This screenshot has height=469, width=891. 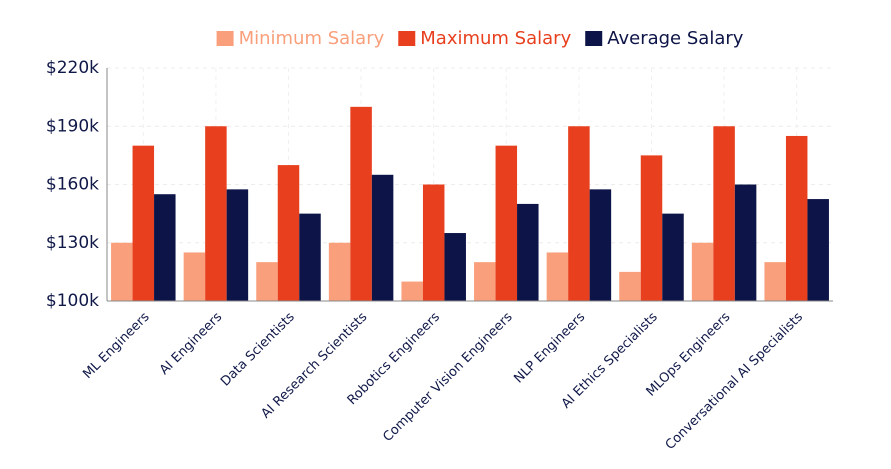 I want to click on y-tick-label: $190k, so click(x=72, y=126).